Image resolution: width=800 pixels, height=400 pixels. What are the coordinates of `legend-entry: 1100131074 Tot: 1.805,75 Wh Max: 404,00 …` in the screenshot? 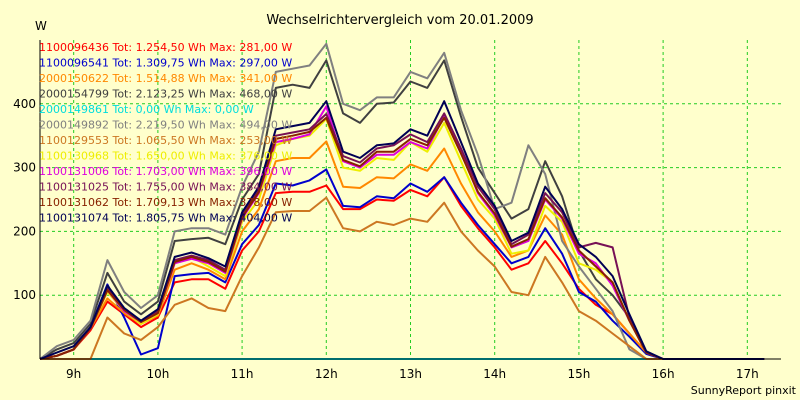 It's located at (165, 218).